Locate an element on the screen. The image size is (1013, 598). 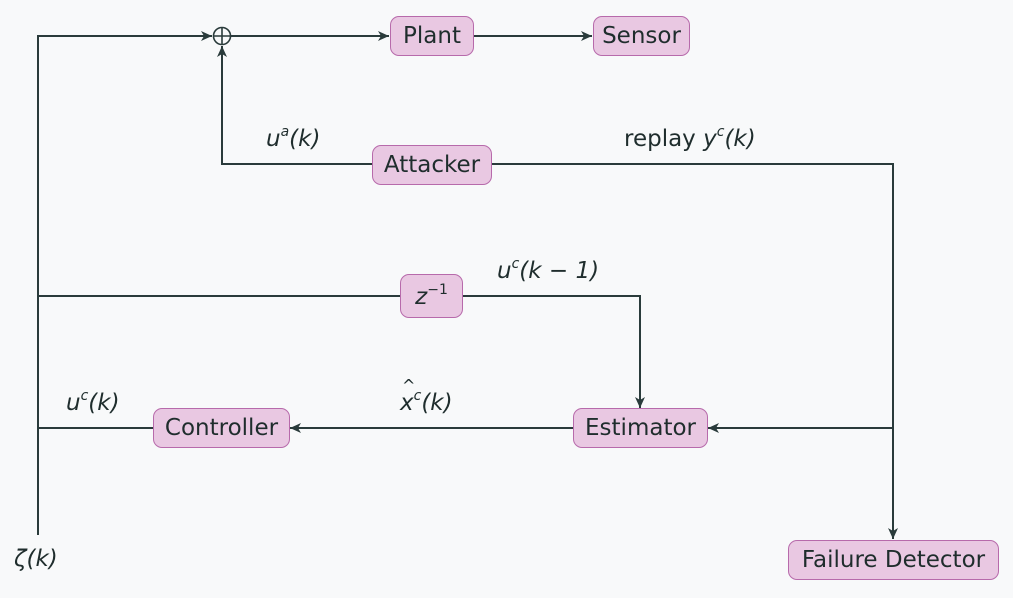
delay-to-estimator-wire is located at coordinates (554, 351).